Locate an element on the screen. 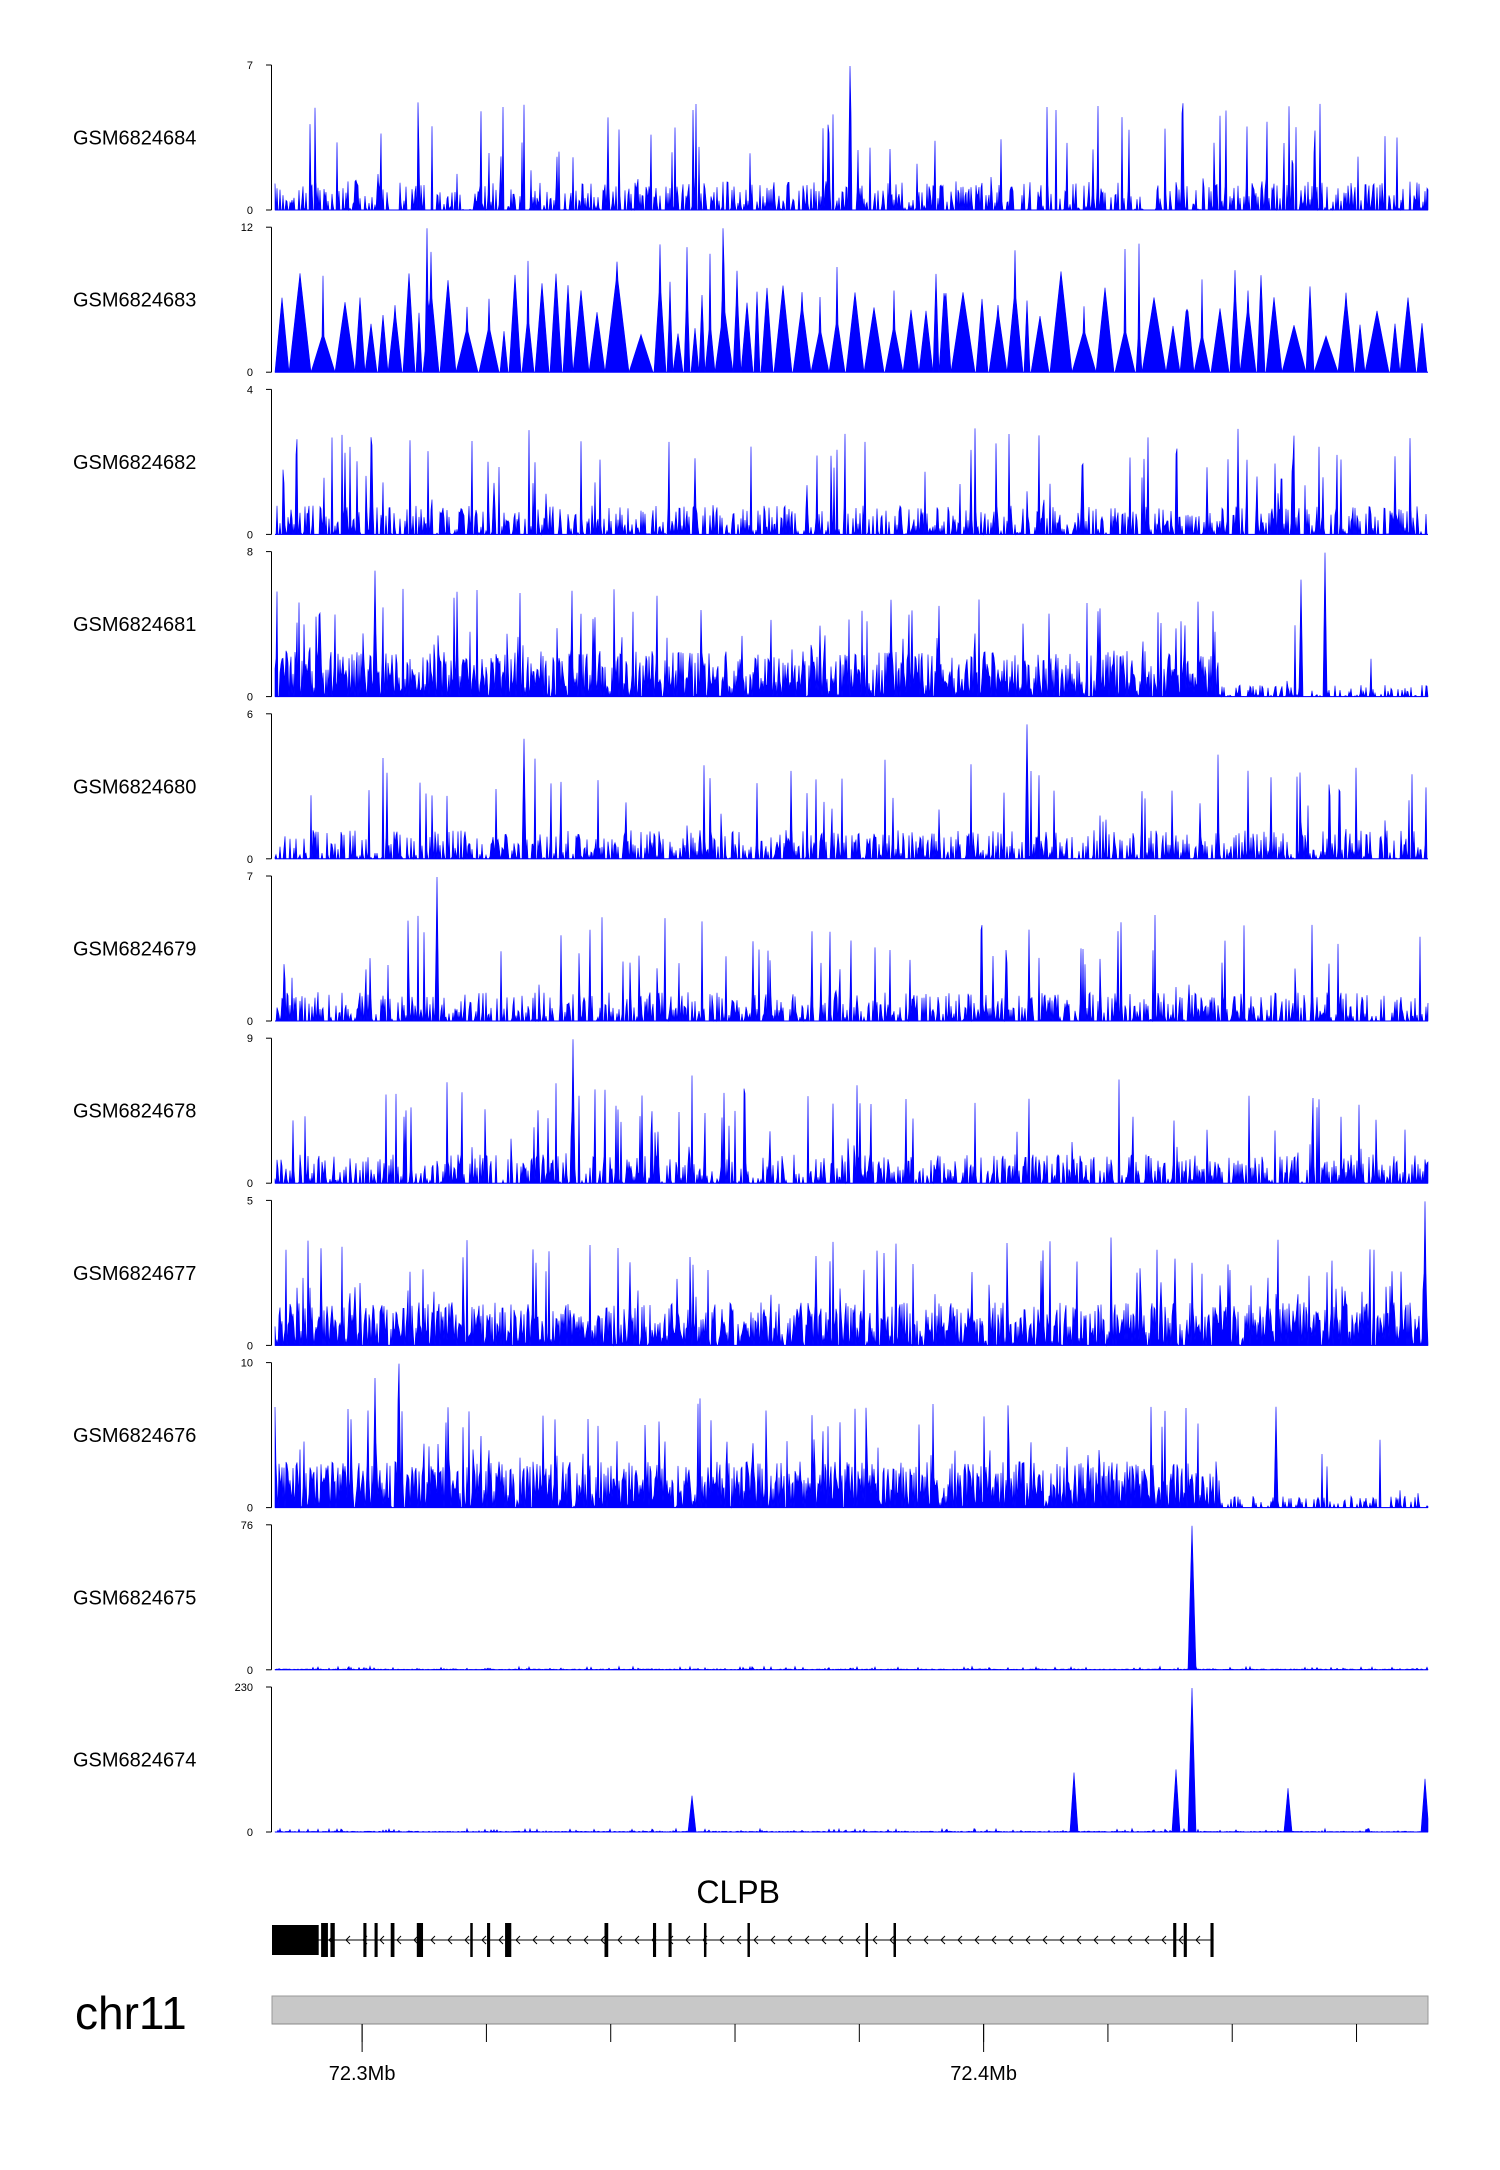 The height and width of the screenshot is (2170, 1500). coverage-track-GSM6824684: GSM6824684 7 0 is located at coordinates (751, 138).